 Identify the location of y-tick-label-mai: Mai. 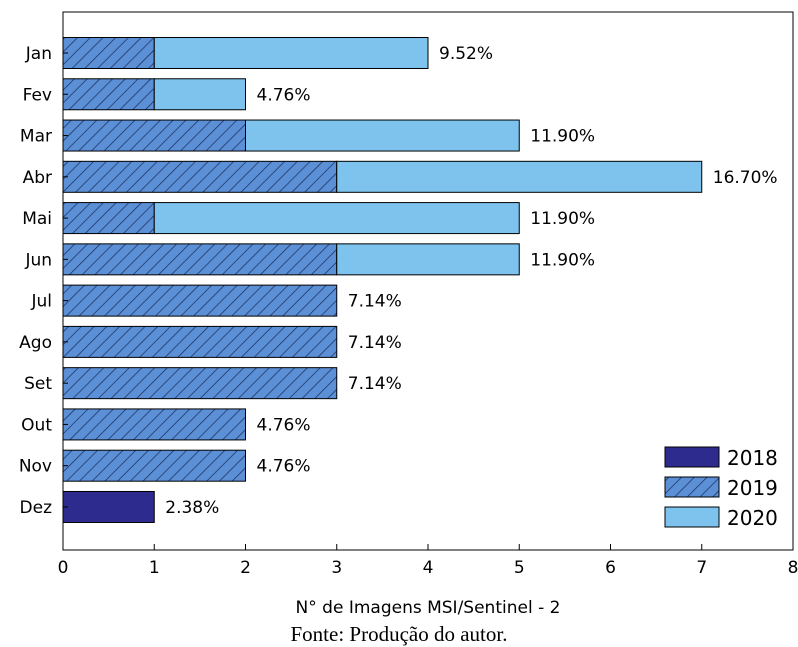
(37, 219).